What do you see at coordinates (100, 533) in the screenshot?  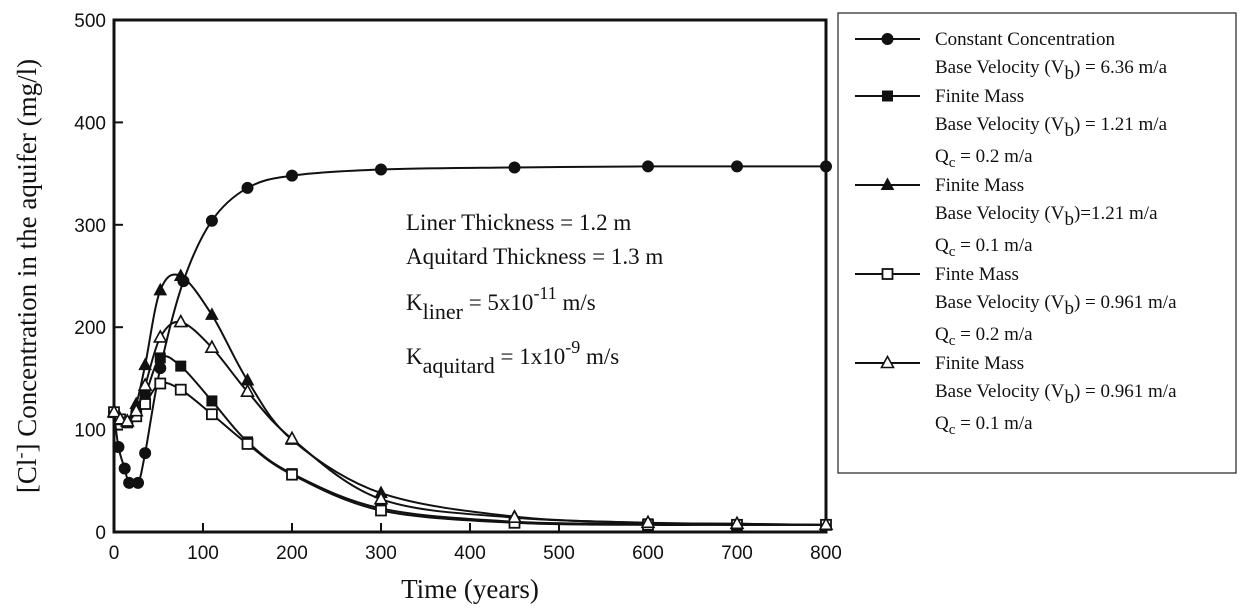 I see `y-tick-label: 0` at bounding box center [100, 533].